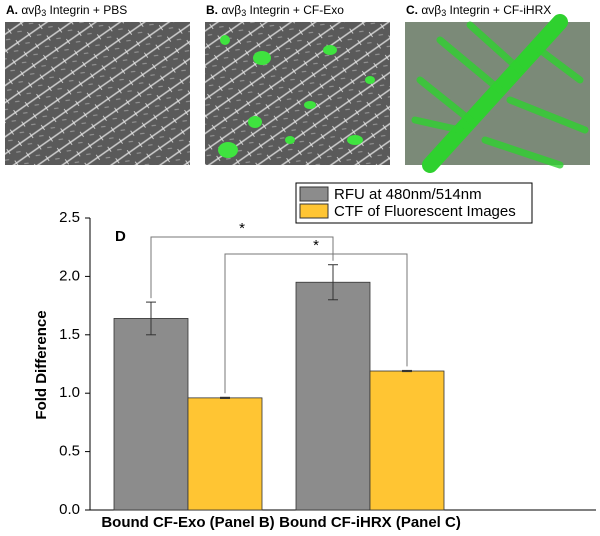  I want to click on panel-letter: D, so click(120, 236).